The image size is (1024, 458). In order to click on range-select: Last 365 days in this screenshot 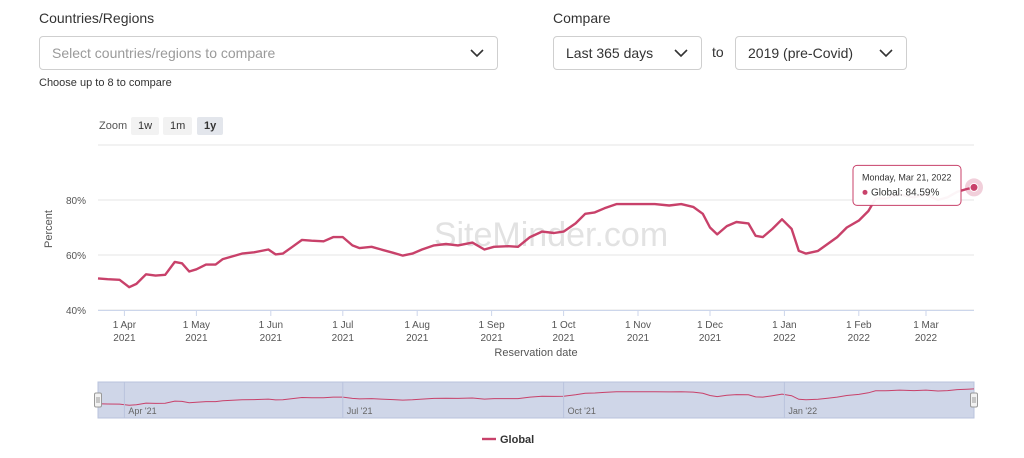, I will do `click(627, 53)`.